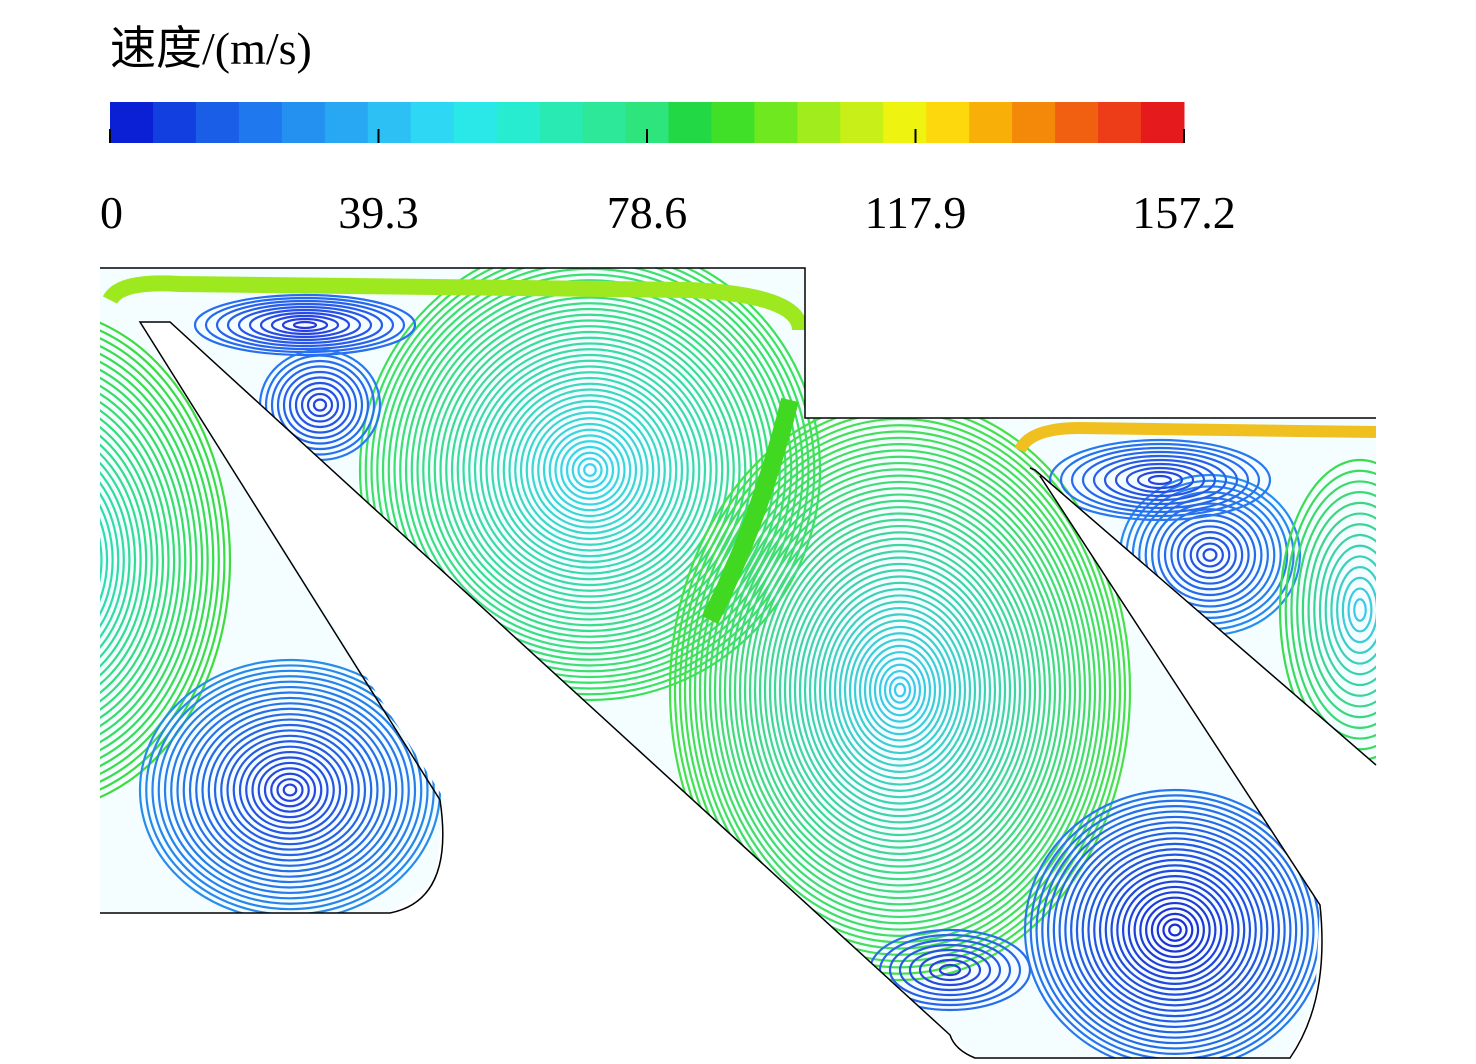 The height and width of the screenshot is (1064, 1476). I want to click on tick-label: 157.2, so click(1184, 212).